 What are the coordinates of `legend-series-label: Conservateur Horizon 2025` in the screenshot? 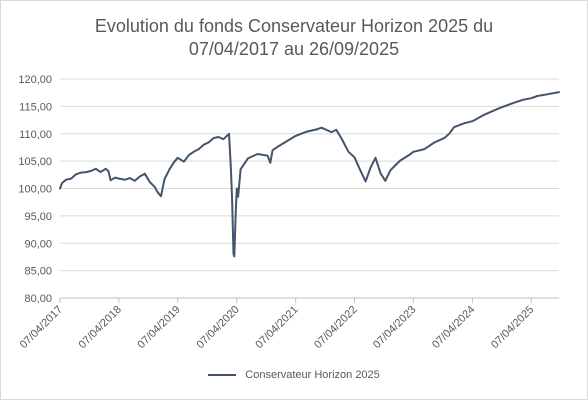 It's located at (312, 375).